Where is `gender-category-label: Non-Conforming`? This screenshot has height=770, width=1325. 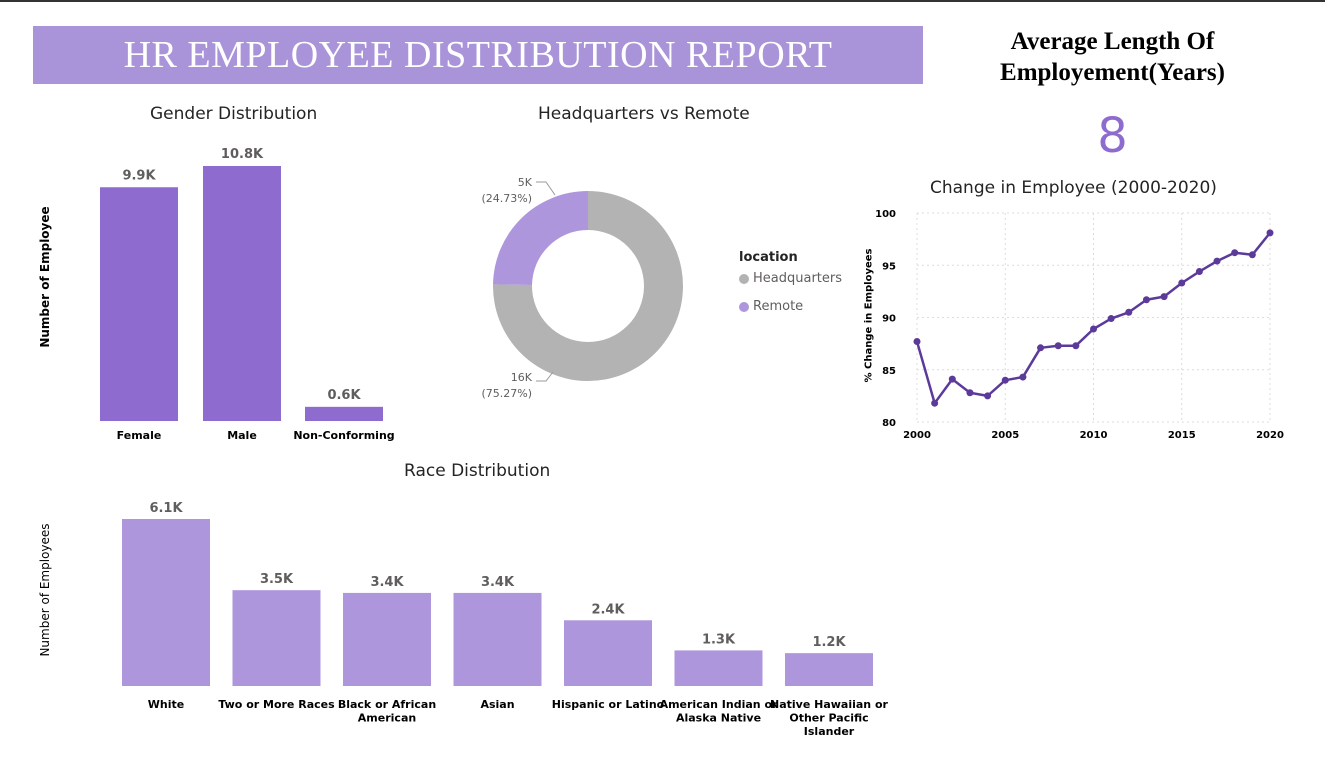
gender-category-label: Non-Conforming is located at coordinates (343, 435).